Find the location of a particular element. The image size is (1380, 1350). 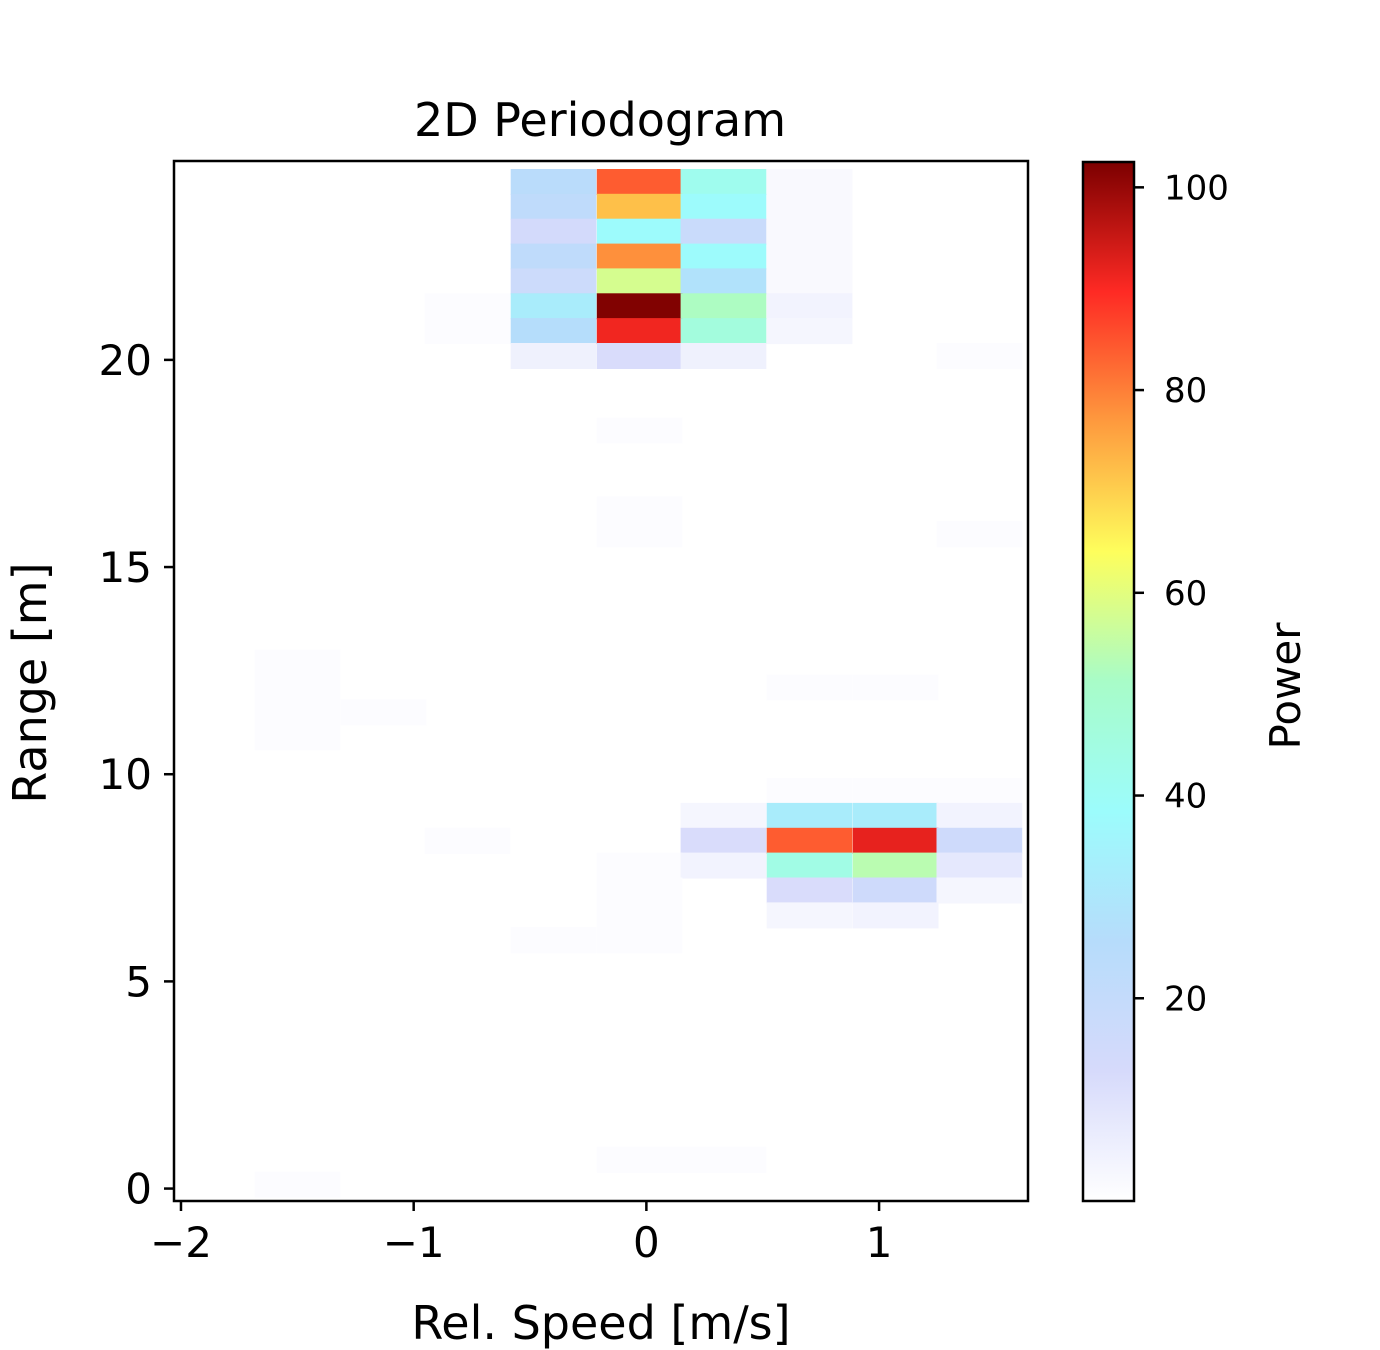

colorbar: 20 40 60 80 100 is located at coordinates (1155, 681).